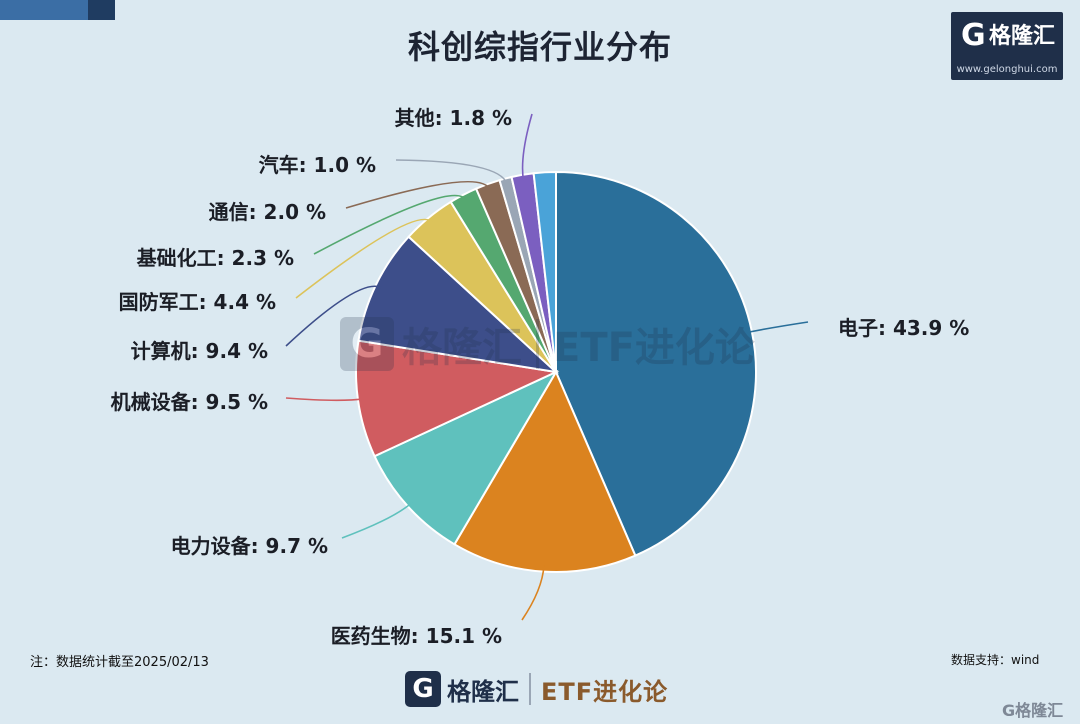  What do you see at coordinates (317, 165) in the screenshot?
I see `slice-label: 汽车: 1.0 %` at bounding box center [317, 165].